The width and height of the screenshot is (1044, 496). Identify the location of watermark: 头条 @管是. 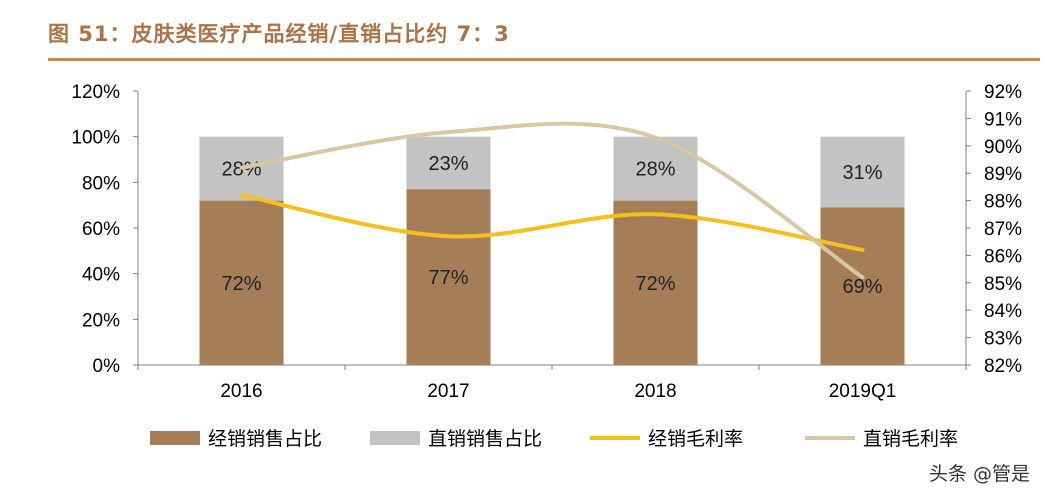
(979, 474).